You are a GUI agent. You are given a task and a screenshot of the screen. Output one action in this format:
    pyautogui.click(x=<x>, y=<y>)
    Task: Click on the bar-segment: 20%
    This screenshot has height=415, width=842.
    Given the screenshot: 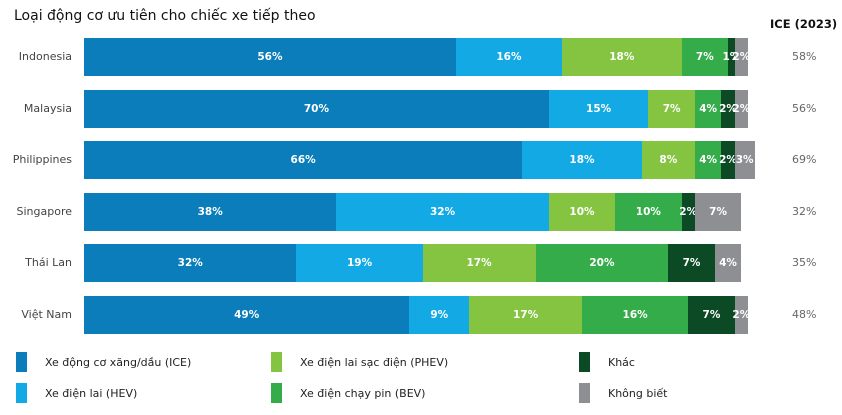 What is the action you would take?
    pyautogui.click(x=602, y=263)
    